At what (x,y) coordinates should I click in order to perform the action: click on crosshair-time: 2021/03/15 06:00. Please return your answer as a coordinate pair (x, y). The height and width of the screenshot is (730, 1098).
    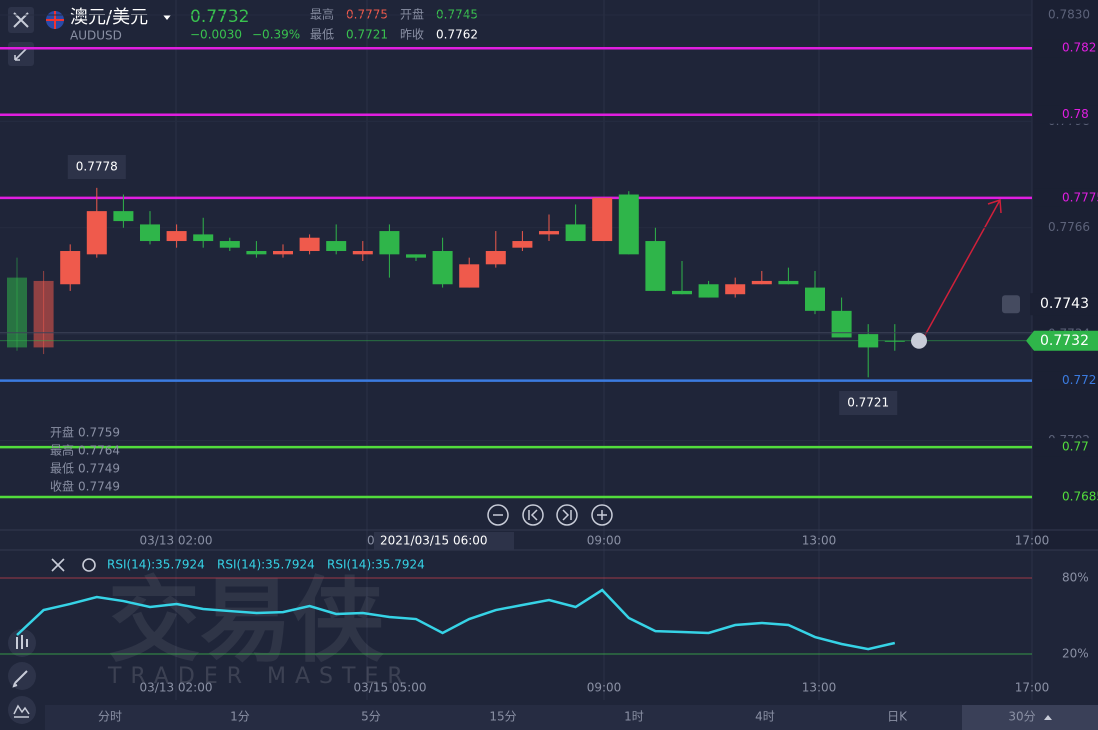
    Looking at the image, I should click on (434, 541).